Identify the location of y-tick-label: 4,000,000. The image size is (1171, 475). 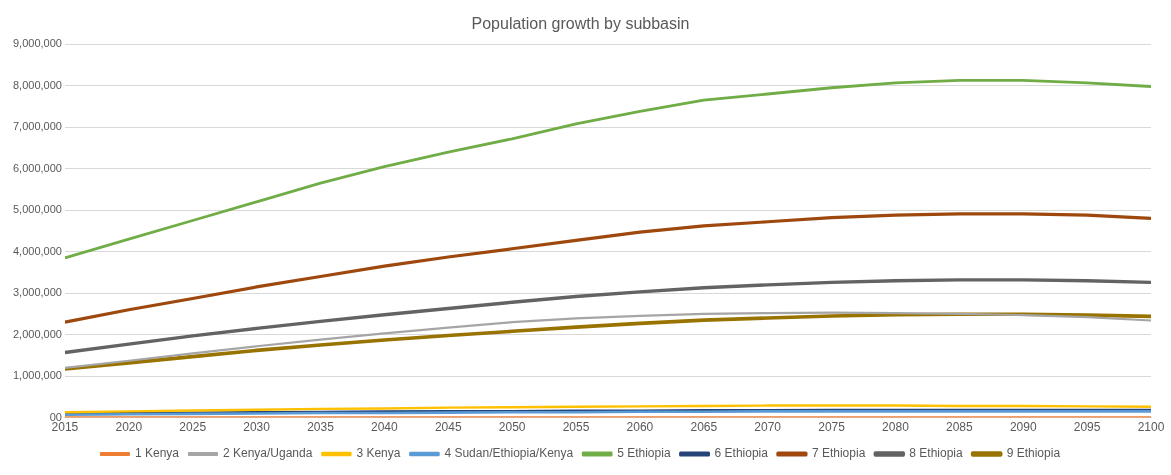
(37, 250).